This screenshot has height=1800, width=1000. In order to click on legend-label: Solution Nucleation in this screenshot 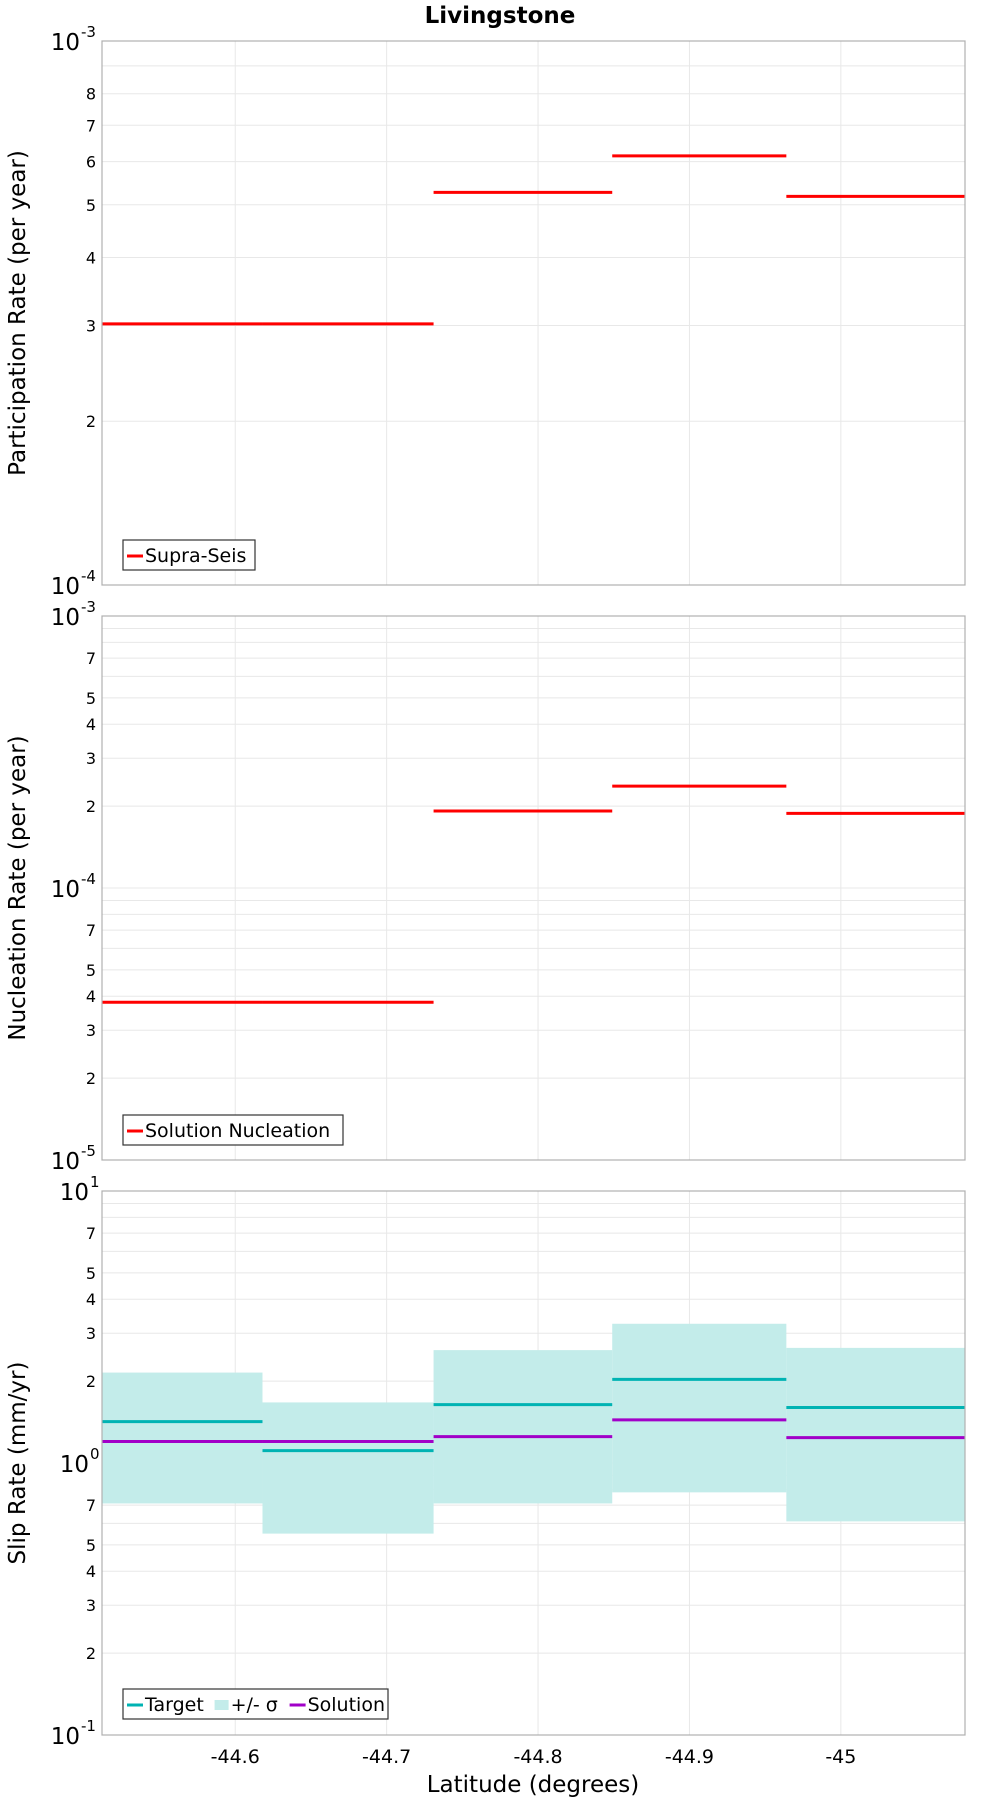, I will do `click(237, 1131)`.